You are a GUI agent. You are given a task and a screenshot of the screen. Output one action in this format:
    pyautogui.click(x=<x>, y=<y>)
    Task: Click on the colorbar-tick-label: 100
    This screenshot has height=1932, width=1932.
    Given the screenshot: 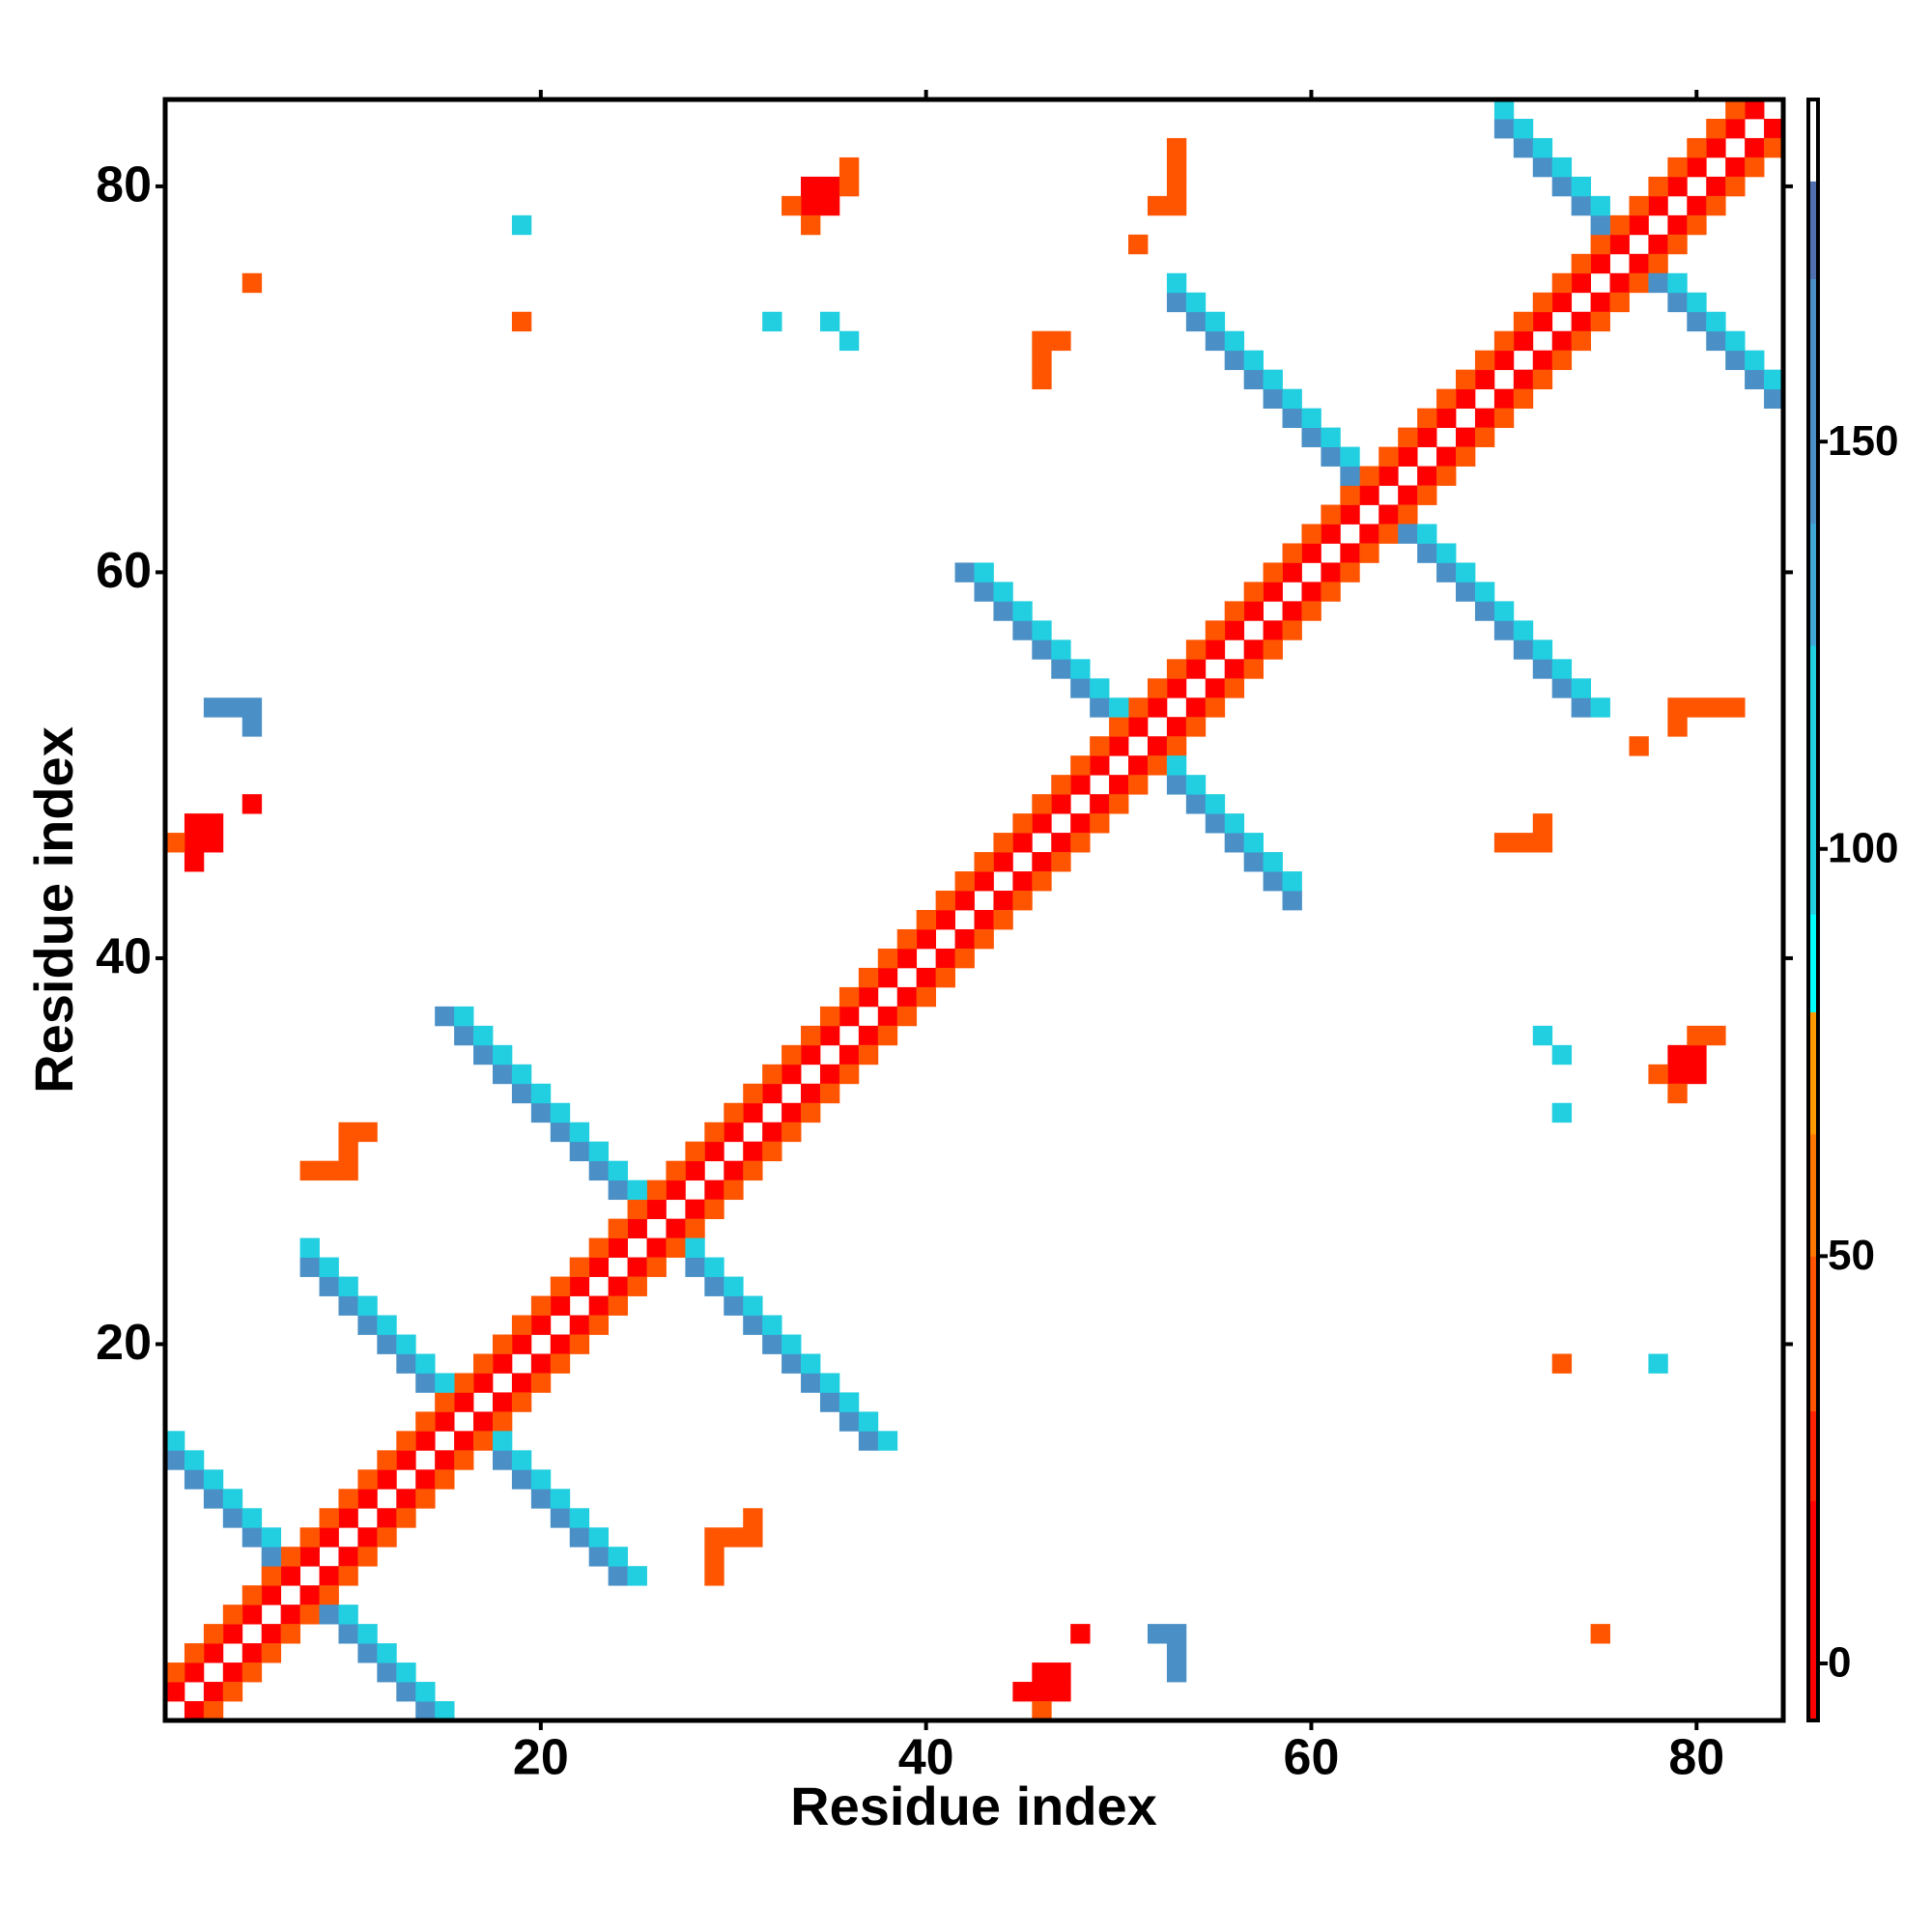 What is the action you would take?
    pyautogui.click(x=1863, y=847)
    